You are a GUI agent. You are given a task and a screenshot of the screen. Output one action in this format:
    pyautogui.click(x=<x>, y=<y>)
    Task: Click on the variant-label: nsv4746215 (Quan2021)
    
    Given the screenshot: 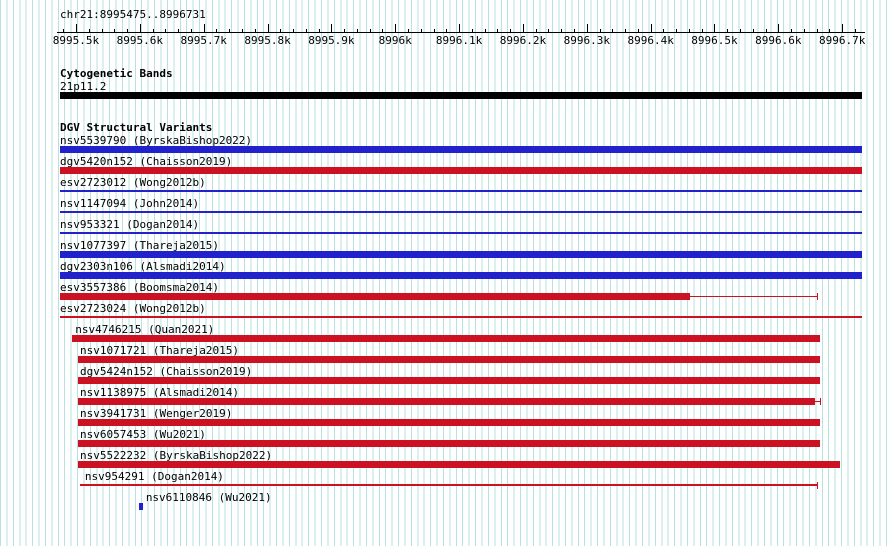 What is the action you would take?
    pyautogui.click(x=145, y=329)
    